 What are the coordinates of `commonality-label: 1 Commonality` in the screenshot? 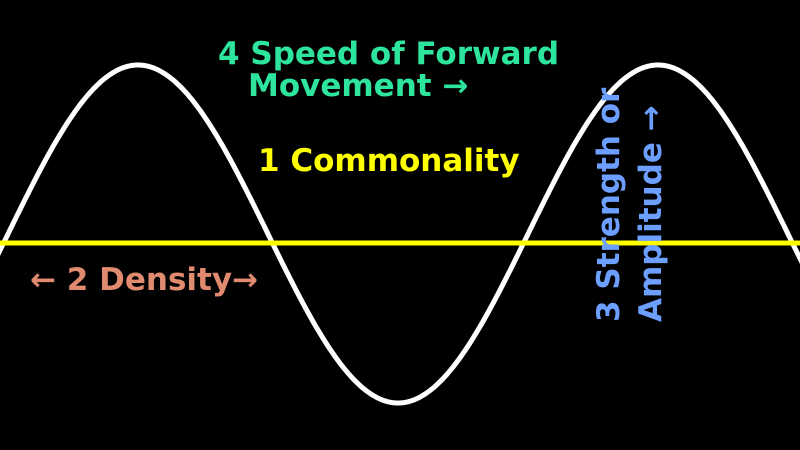 It's located at (389, 161).